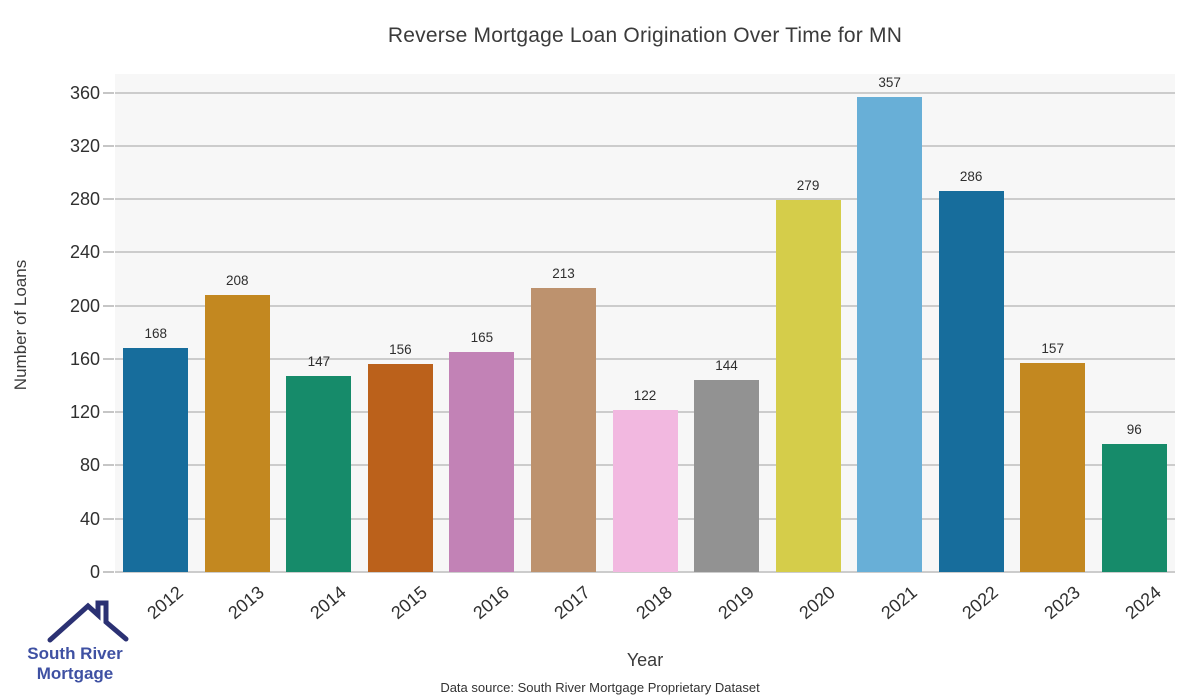 This screenshot has height=700, width=1200. What do you see at coordinates (237, 281) in the screenshot?
I see `bar-value-label: 208` at bounding box center [237, 281].